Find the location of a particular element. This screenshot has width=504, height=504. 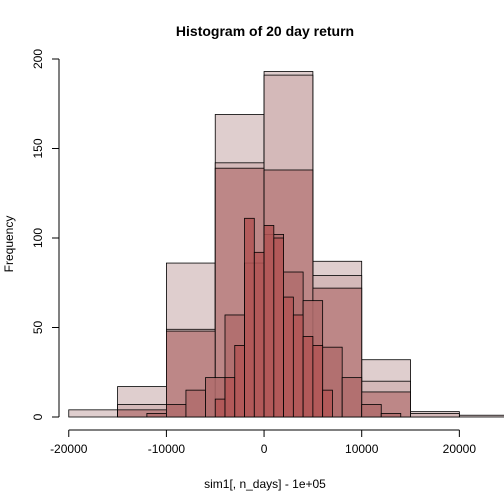

x-tick-label: 10000 is located at coordinates (362, 449).